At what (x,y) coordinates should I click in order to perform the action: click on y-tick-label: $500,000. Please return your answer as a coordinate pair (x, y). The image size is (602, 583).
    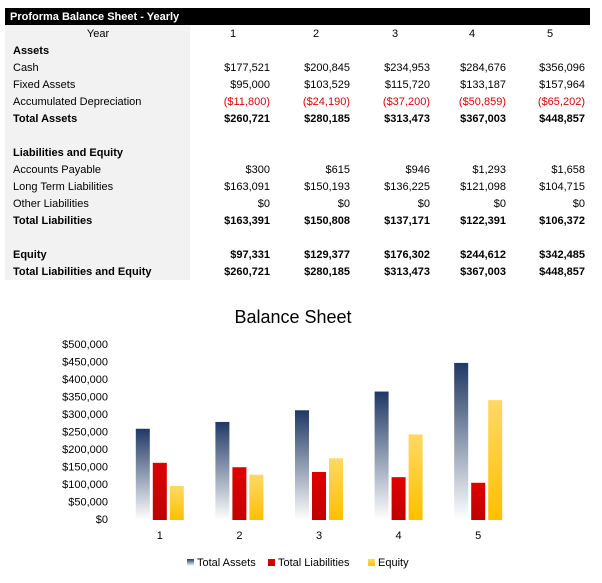
    Looking at the image, I should click on (85, 345).